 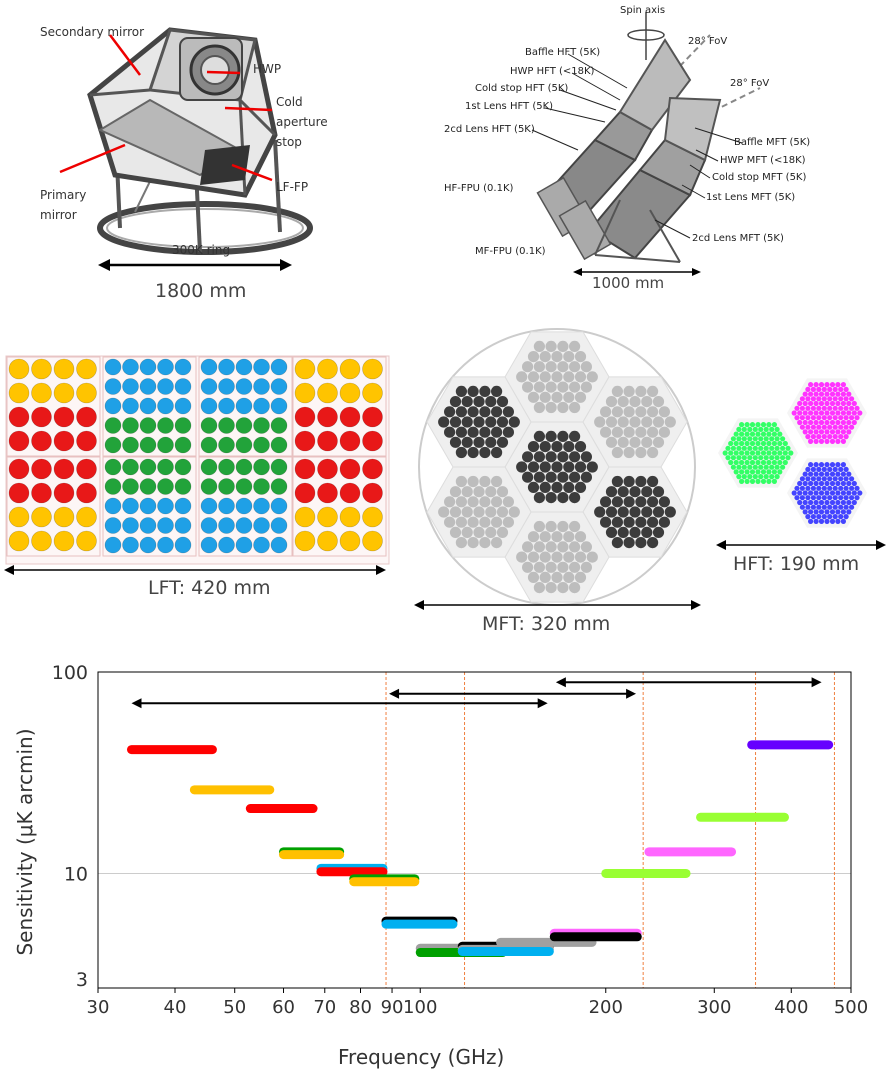 What do you see at coordinates (479, 512) in the screenshot?
I see `mft-wafer` at bounding box center [479, 512].